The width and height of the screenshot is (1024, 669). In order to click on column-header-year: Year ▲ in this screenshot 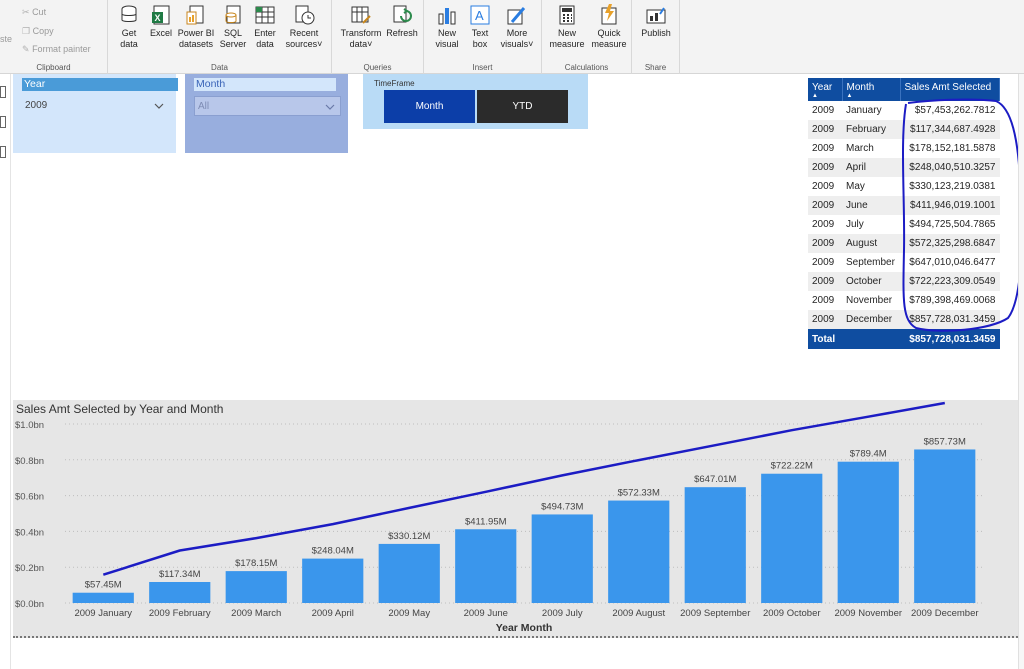, I will do `click(825, 89)`.